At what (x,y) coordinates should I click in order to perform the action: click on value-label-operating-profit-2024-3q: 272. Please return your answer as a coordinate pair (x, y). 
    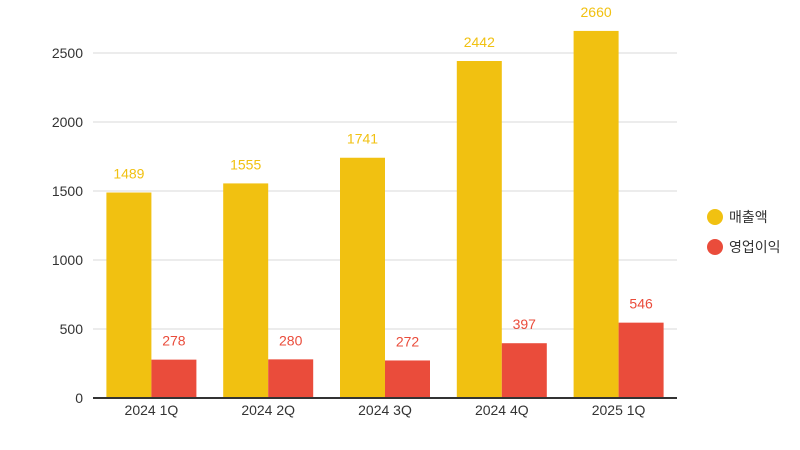
    Looking at the image, I should click on (408, 341).